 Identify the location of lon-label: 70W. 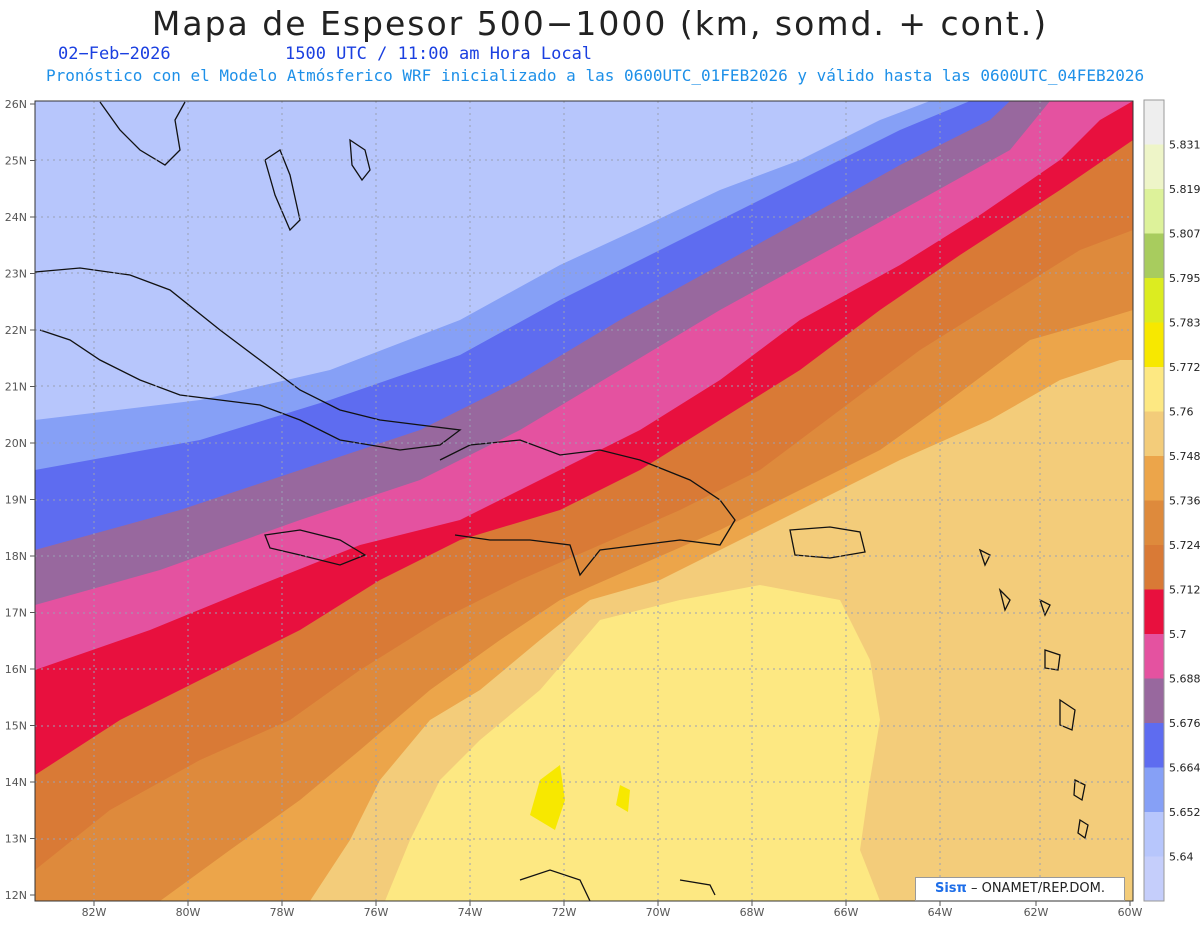
(658, 912).